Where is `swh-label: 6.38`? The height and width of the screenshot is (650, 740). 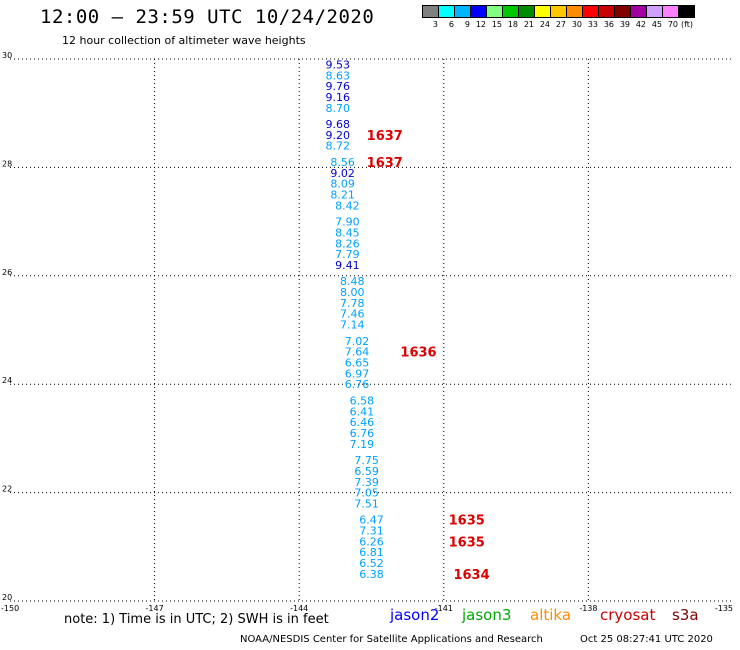 swh-label: 6.38 is located at coordinates (371, 574).